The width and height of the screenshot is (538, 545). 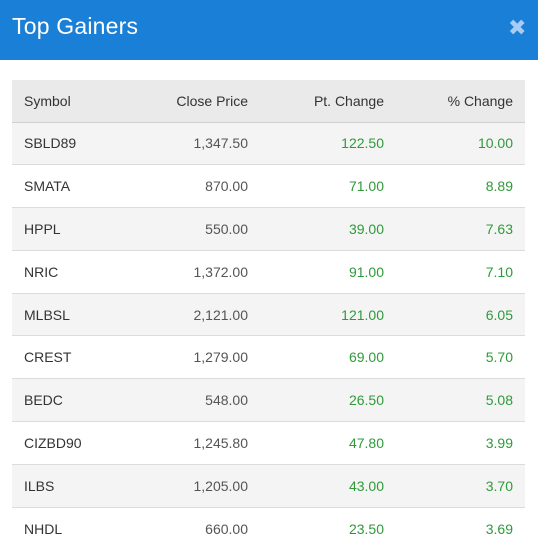 I want to click on cell-close-price: 548.00, so click(x=226, y=400).